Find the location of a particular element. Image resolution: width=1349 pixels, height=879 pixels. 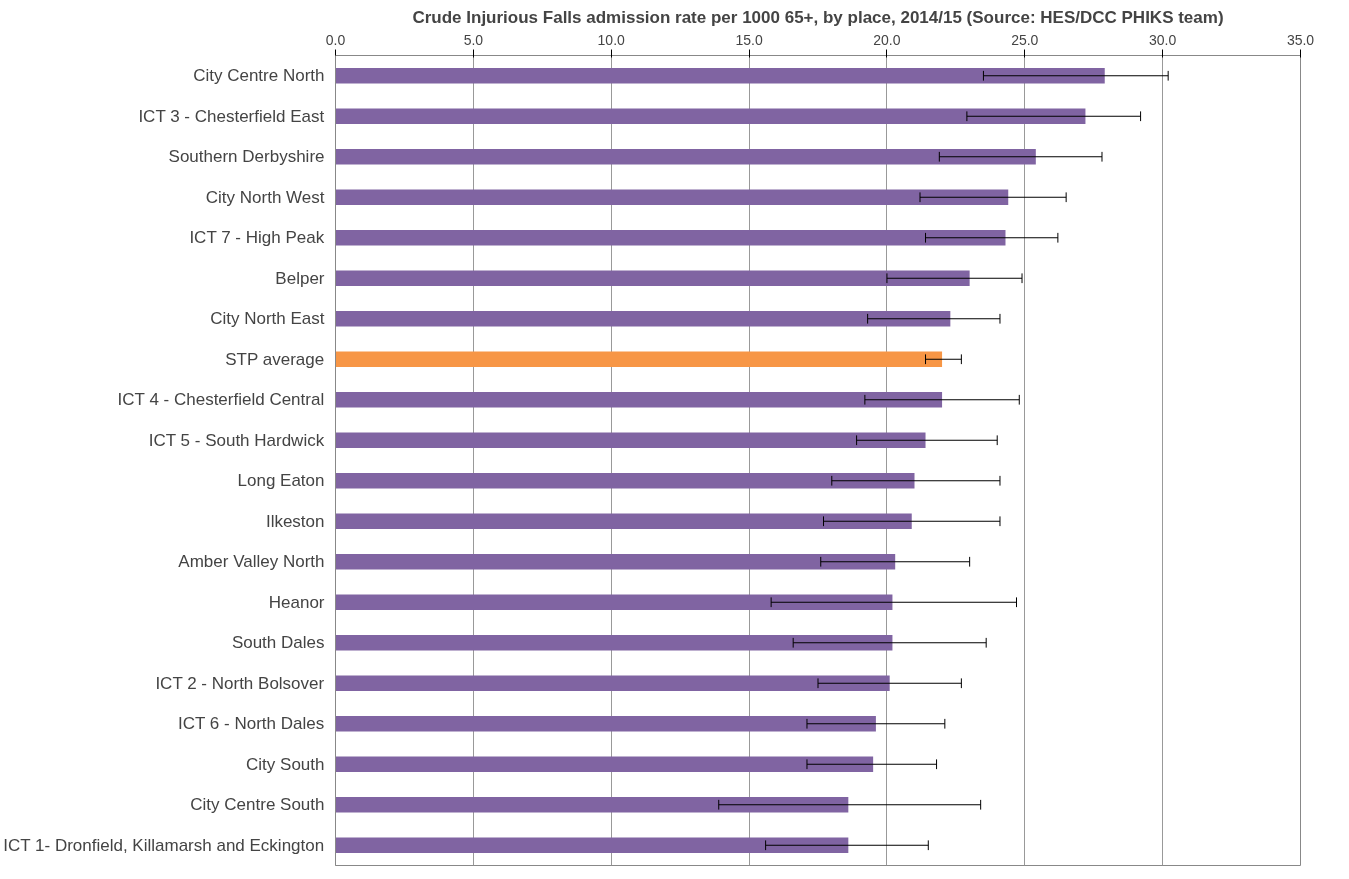

chart-title: Crude Injurious Falls admission rate per 1000 65+, by place, 2014/15 (Source: HES/DCC PHIKS team) is located at coordinates (818, 17).